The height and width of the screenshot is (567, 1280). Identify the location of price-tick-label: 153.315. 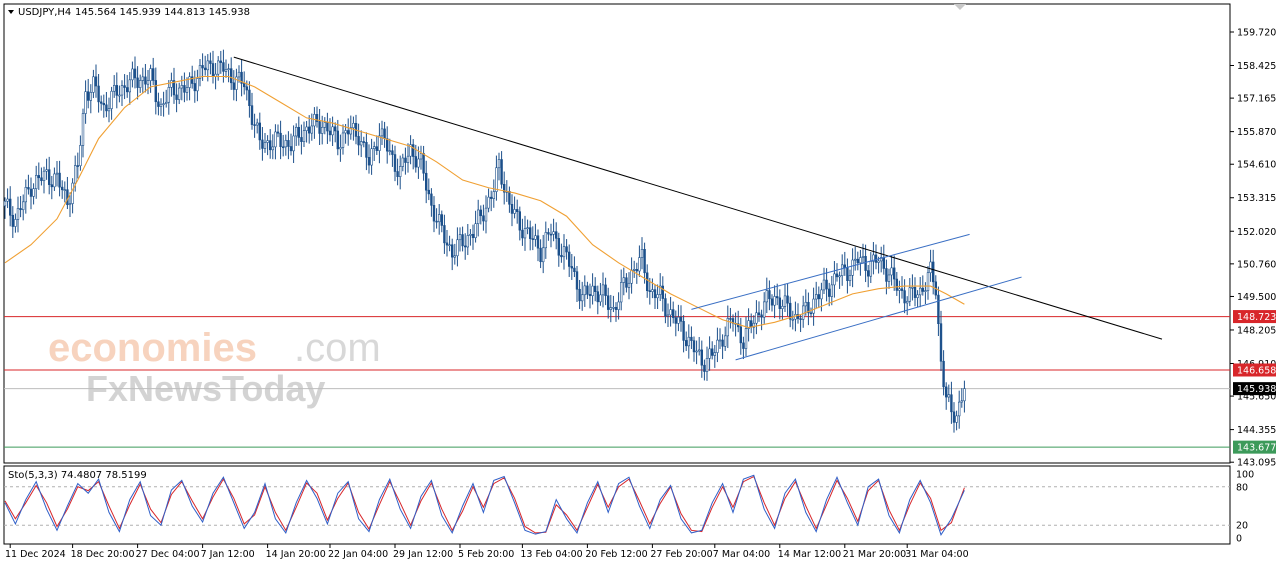
(1256, 198).